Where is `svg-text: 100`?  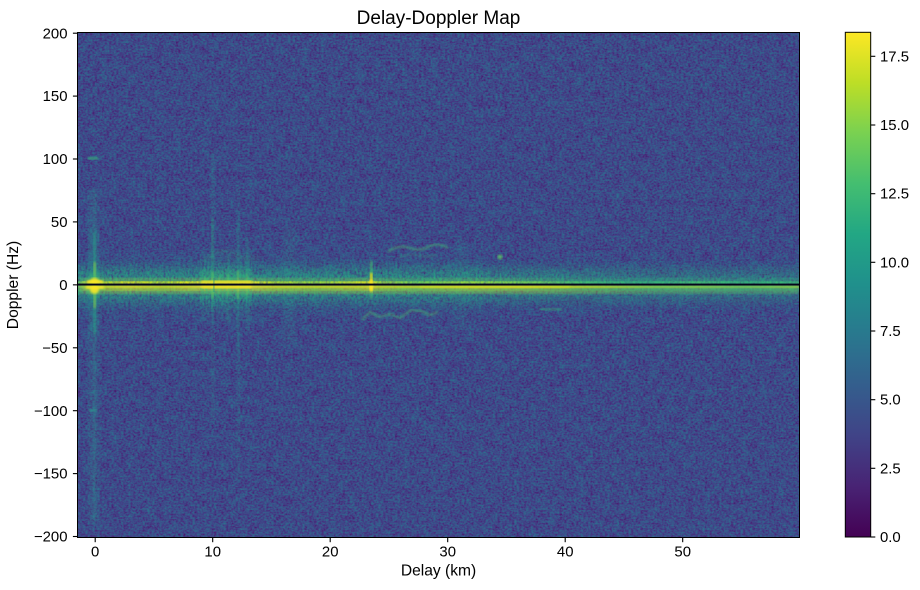 svg-text: 100 is located at coordinates (55, 160).